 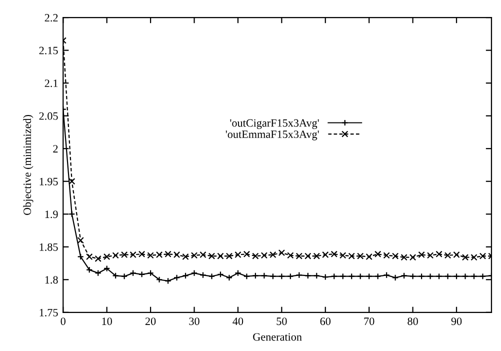 What do you see at coordinates (51, 18) in the screenshot?
I see `y-tick-label: 2.2` at bounding box center [51, 18].